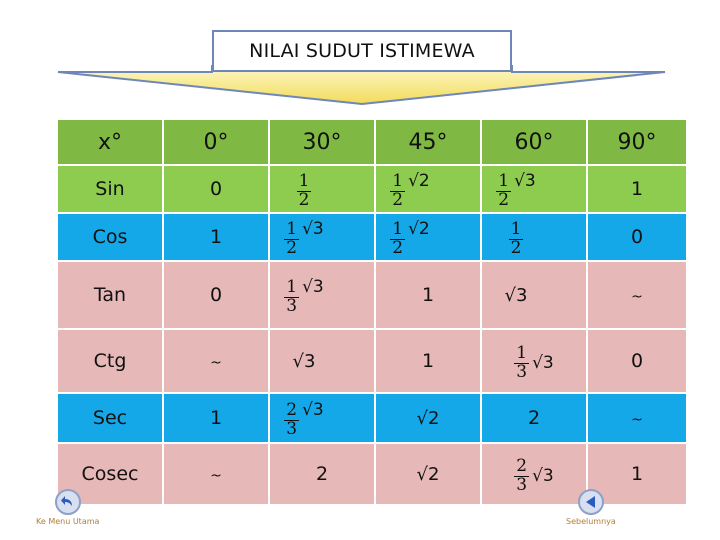  Describe the element at coordinates (362, 51) in the screenshot. I see `page-title: NILAI SUDUT ISTIMEWA` at that location.